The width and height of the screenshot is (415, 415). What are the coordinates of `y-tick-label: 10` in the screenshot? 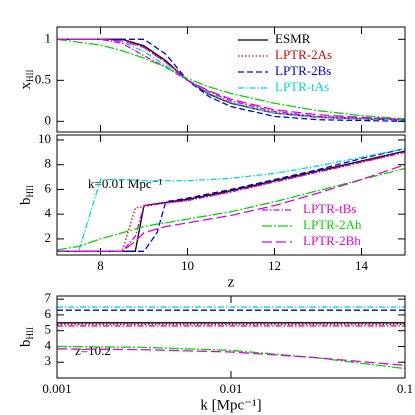 It's located at (44, 138).